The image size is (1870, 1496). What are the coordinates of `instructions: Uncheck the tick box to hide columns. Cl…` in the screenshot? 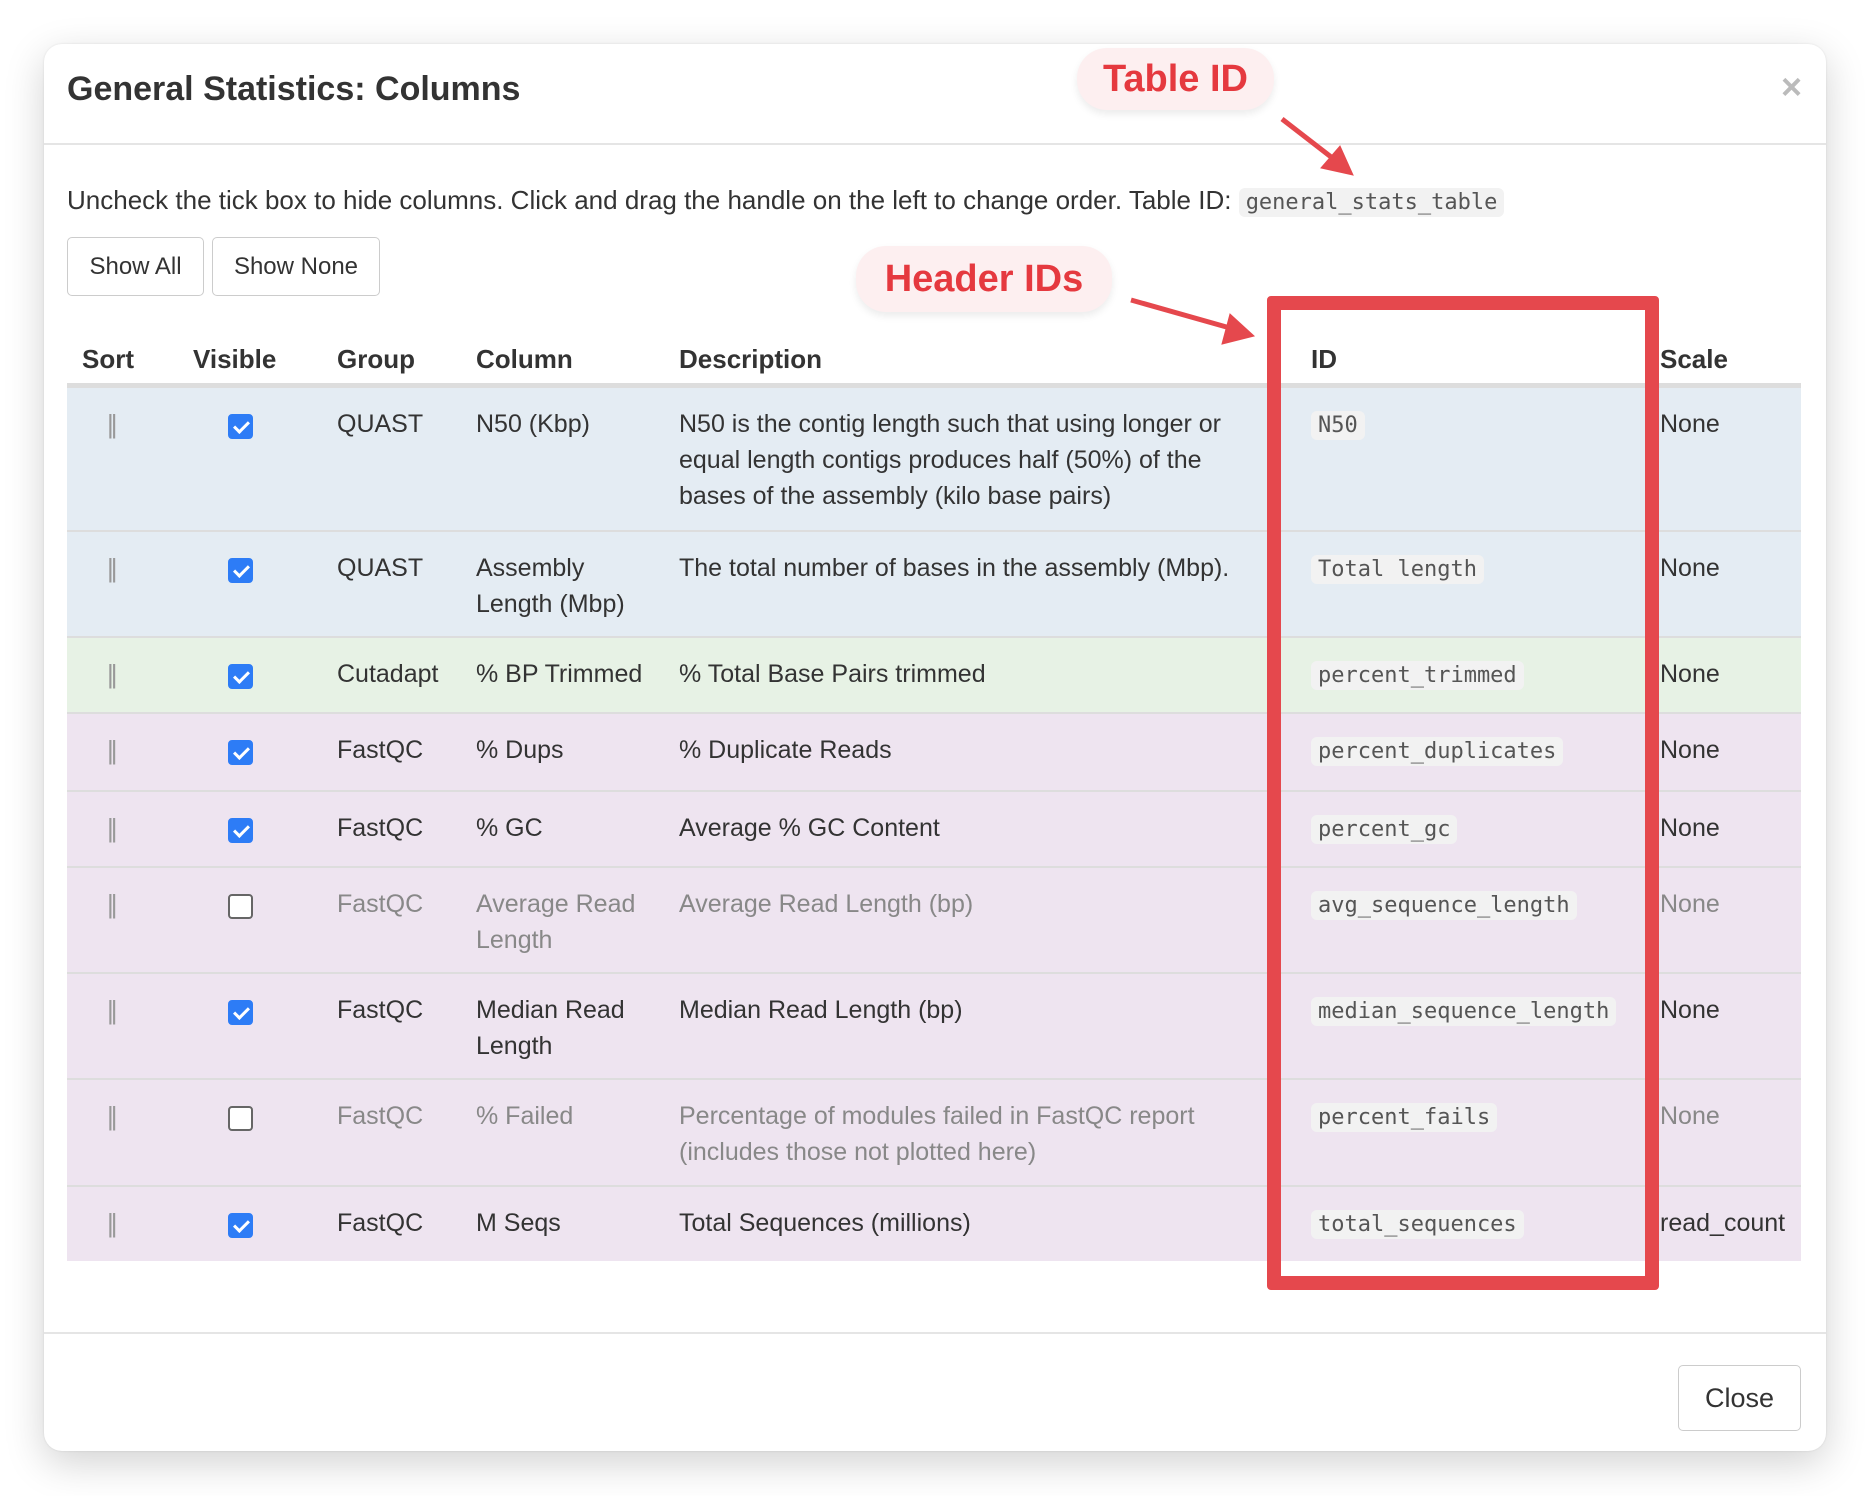 It's located at (786, 201).